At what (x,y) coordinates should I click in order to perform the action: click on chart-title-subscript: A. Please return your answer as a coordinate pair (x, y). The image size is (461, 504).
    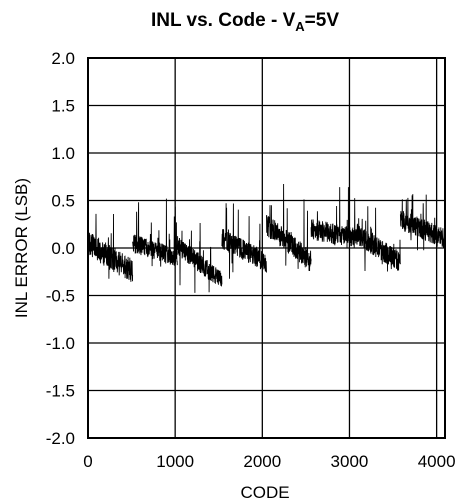
    Looking at the image, I should click on (300, 26).